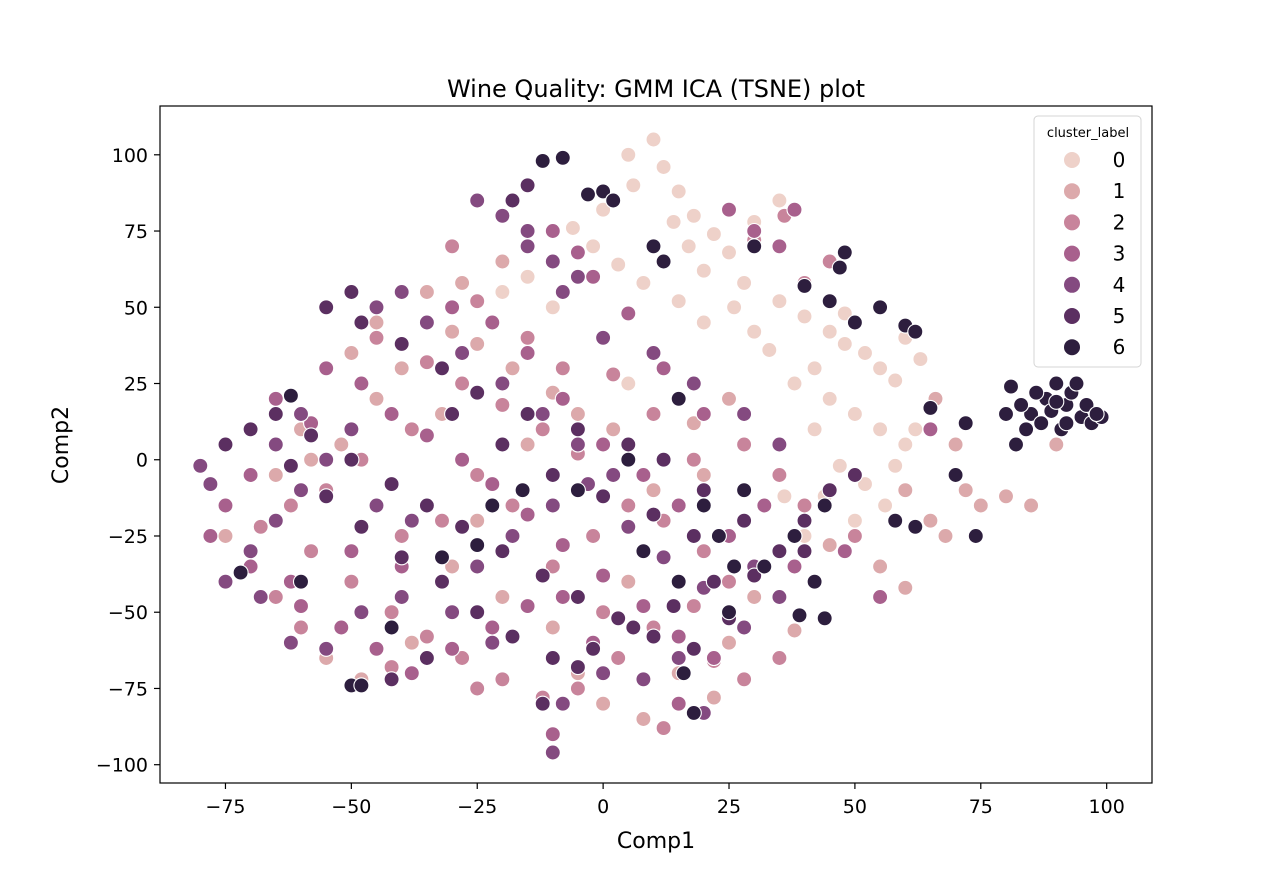 The image size is (1280, 880). I want to click on legend-title: cluster_label, so click(1088, 133).